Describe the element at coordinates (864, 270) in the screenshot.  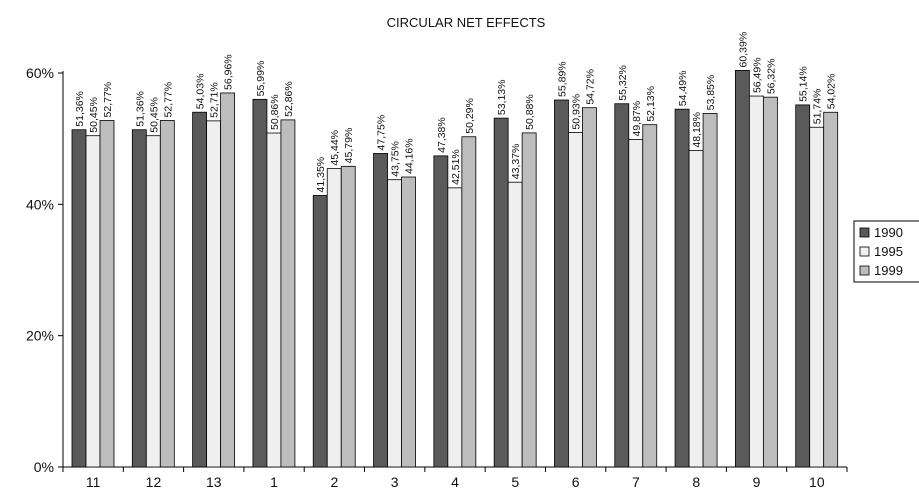
I see `legend-swatch-1999` at that location.